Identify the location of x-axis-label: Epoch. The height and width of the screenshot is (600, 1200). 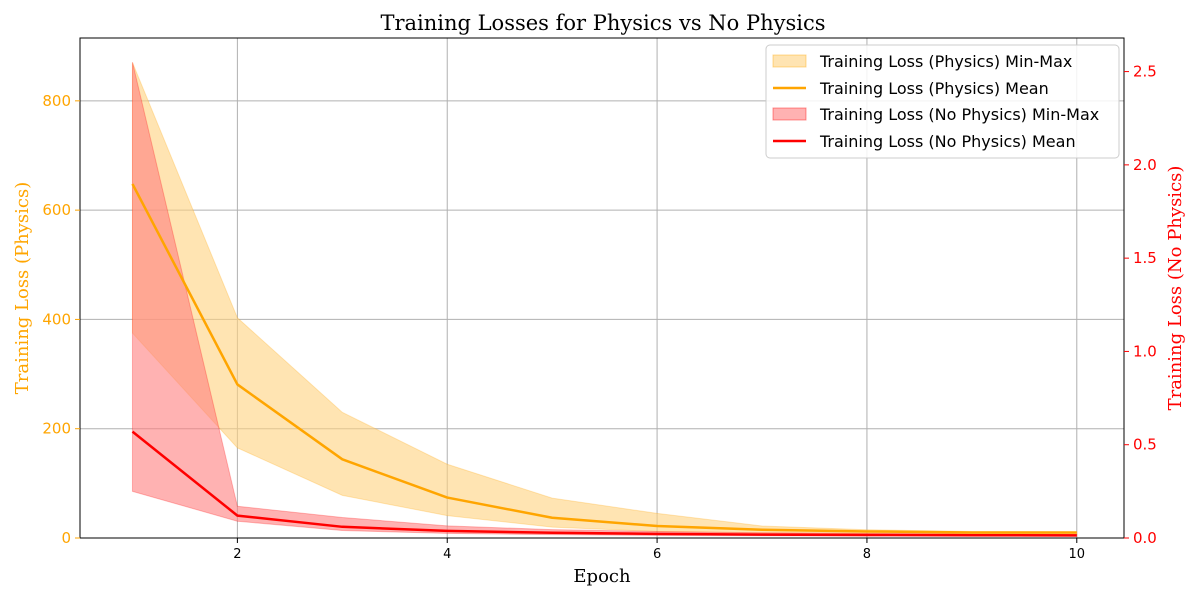
(602, 576).